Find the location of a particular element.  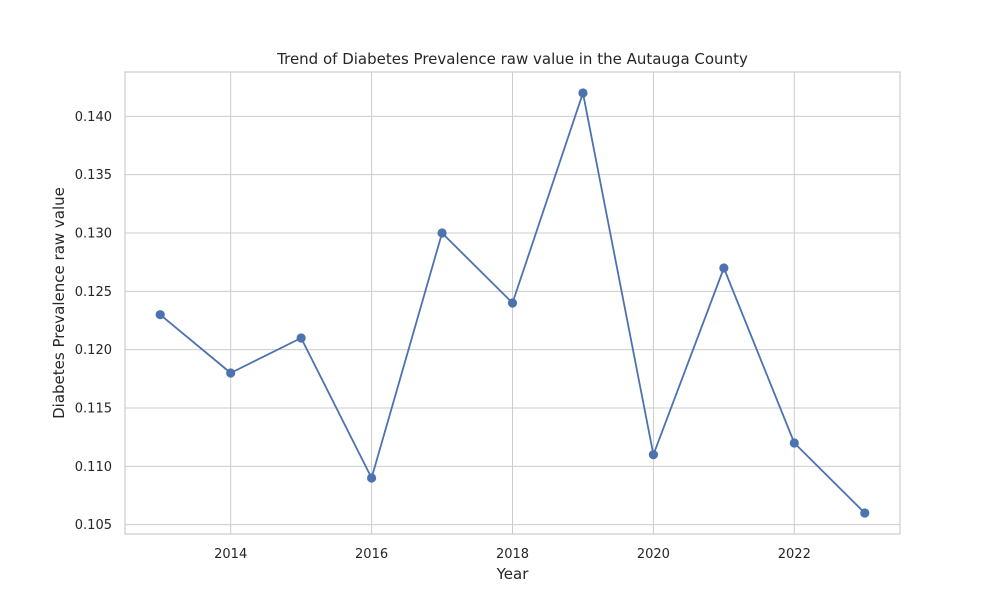

y-tick-label: 0.105 is located at coordinates (93, 525).